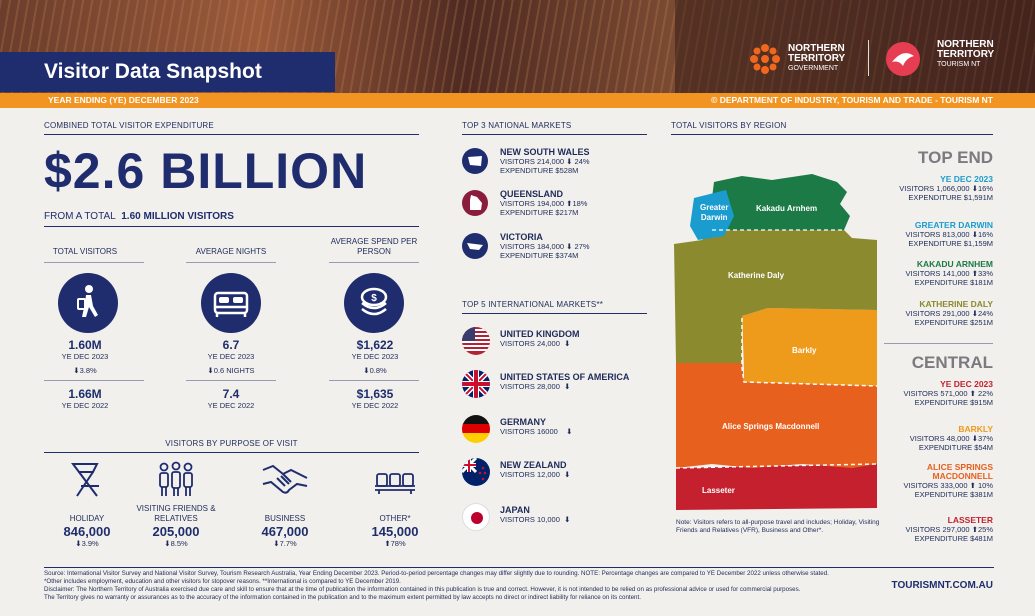 This screenshot has width=1035, height=616. Describe the element at coordinates (981, 393) in the screenshot. I see `central-change: ⬆ 22%` at that location.